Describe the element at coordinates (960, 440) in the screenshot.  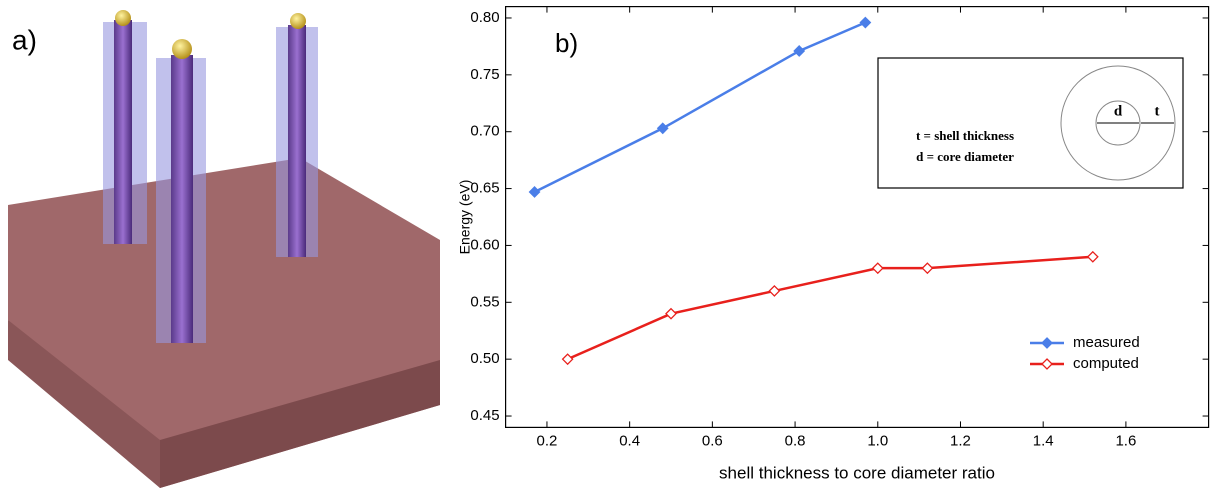
I see `x-tick-label: 1.2` at that location.